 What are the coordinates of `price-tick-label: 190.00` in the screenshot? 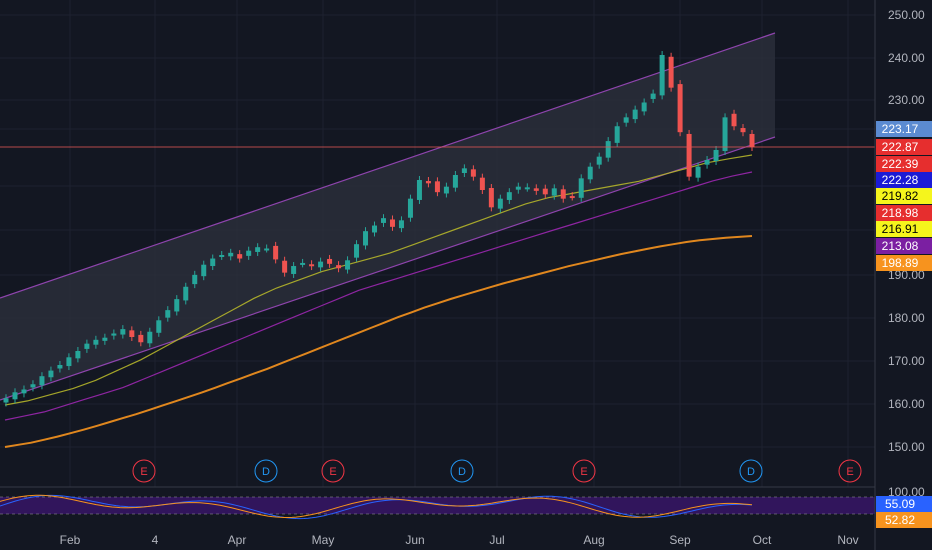 It's located at (906, 275).